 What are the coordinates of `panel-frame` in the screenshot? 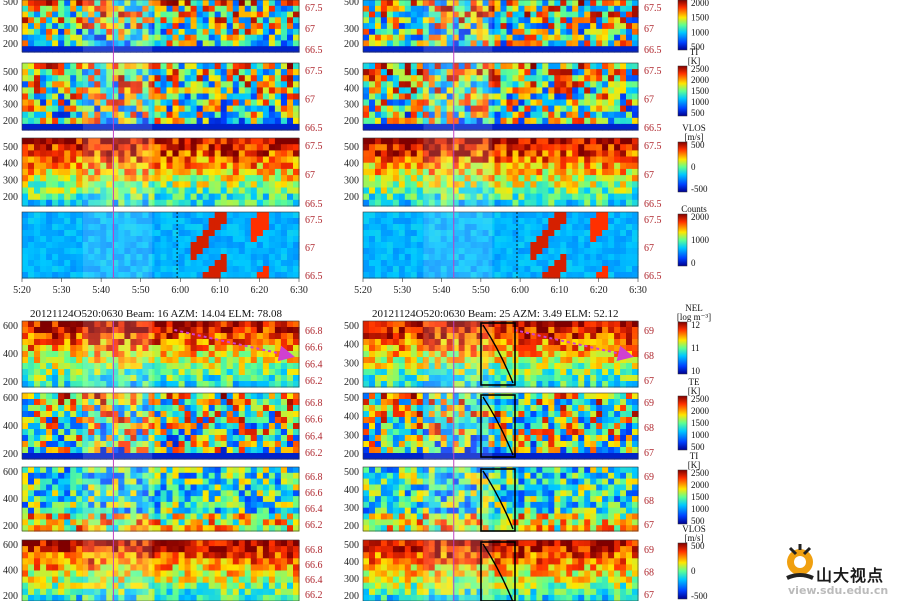 It's located at (160, 26).